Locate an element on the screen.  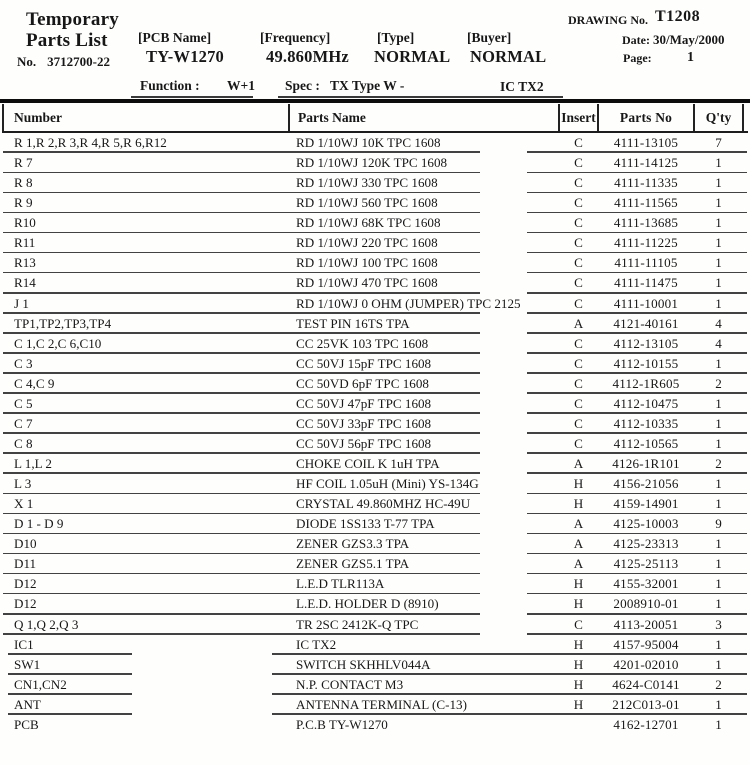
cell-parts-name: ZENER GZS3.3 TPA is located at coordinates (353, 544).